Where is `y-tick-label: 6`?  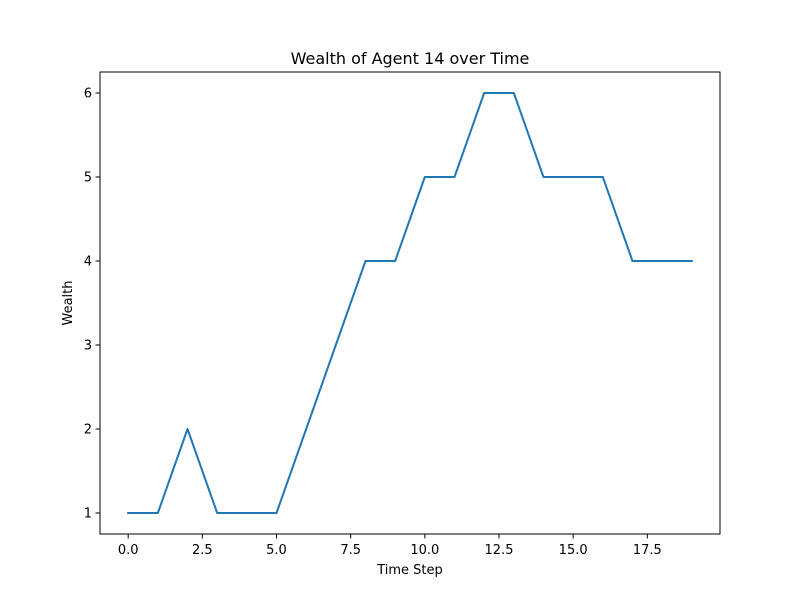
y-tick-label: 6 is located at coordinates (88, 94).